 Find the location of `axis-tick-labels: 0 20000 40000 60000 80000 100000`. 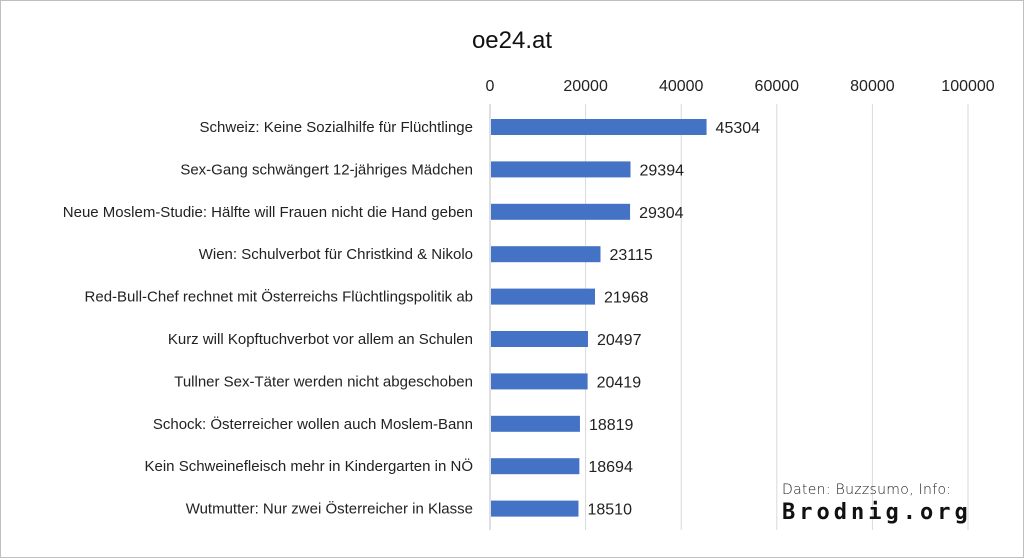

axis-tick-labels: 0 20000 40000 60000 80000 100000 is located at coordinates (740, 86).